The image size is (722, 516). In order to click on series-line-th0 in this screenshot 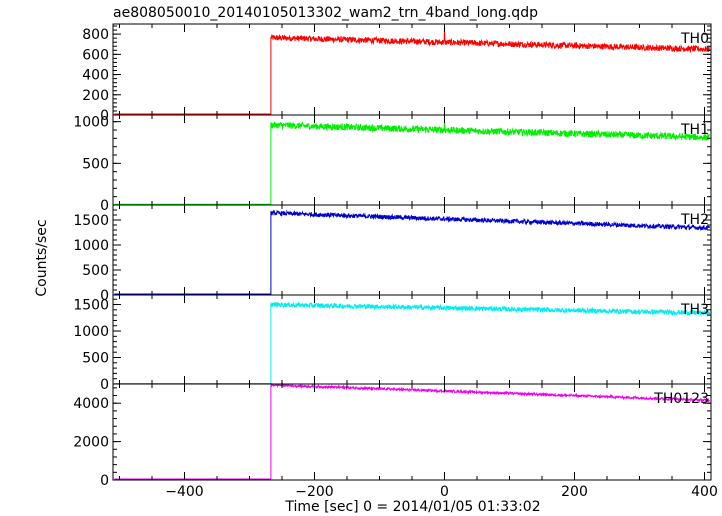, I will do `click(412, 69)`.